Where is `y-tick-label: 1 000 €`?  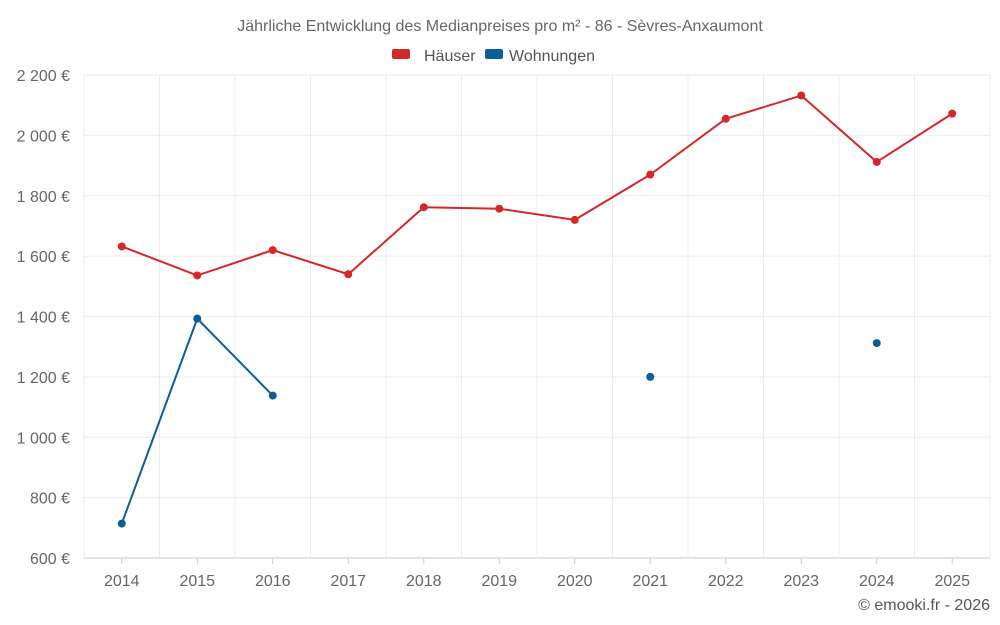 y-tick-label: 1 000 € is located at coordinates (43, 438).